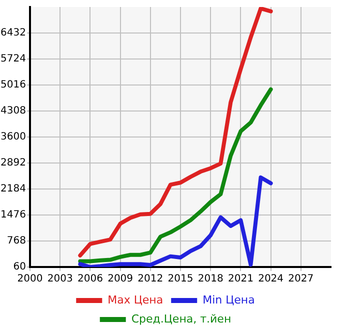 Image resolution: width=345 pixels, height=335 pixels. What do you see at coordinates (13, 163) in the screenshot?
I see `y-tick-label: 2892` at bounding box center [13, 163].